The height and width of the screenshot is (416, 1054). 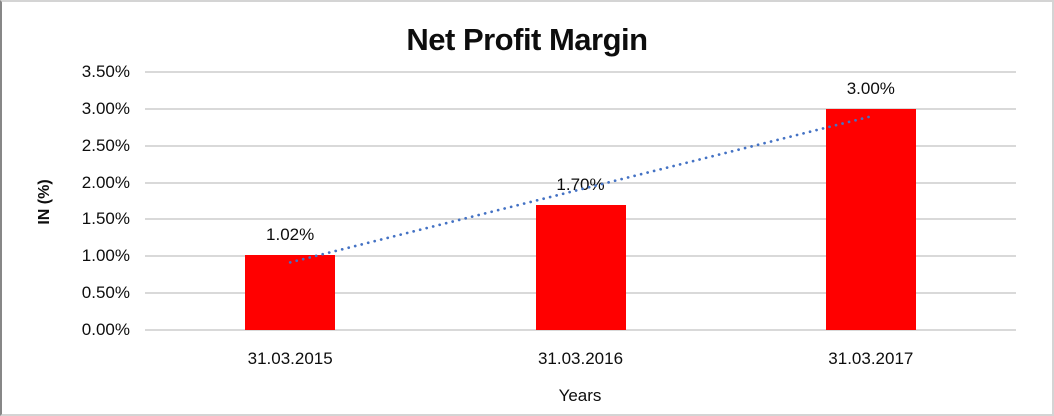 What do you see at coordinates (105, 219) in the screenshot?
I see `y-axis-tick-label: 1.50%` at bounding box center [105, 219].